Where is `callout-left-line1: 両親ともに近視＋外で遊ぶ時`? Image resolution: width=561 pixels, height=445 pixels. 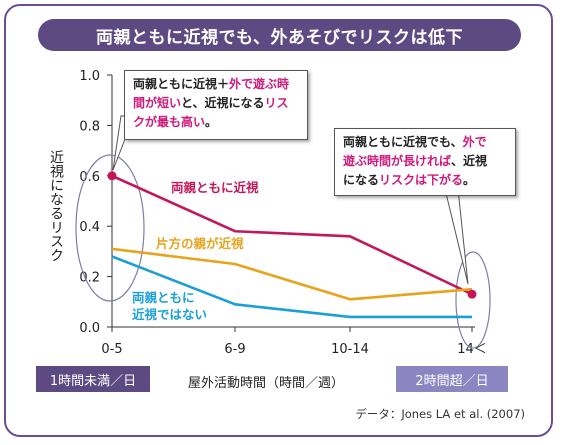 callout-left-line1: 両親ともに近視＋外で遊ぶ時 is located at coordinates (211, 84).